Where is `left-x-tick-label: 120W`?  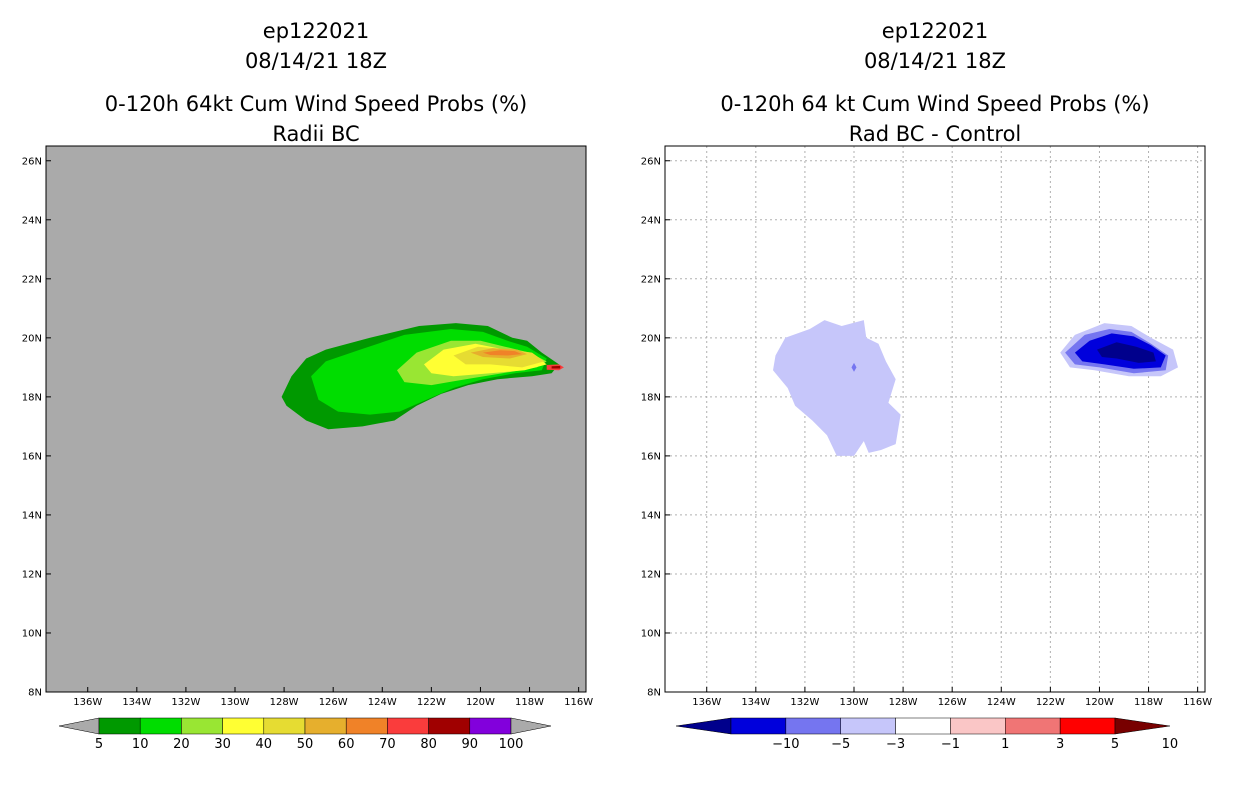 left-x-tick-label: 120W is located at coordinates (480, 702).